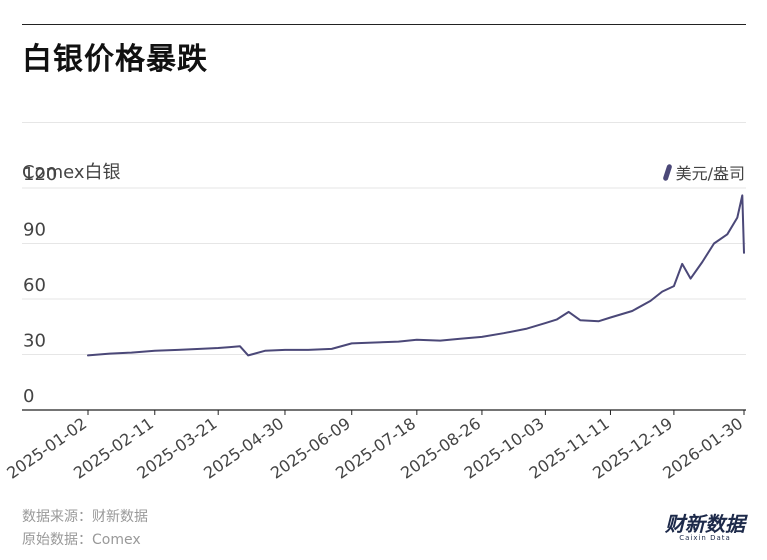 The height and width of the screenshot is (560, 767). Describe the element at coordinates (85, 517) in the screenshot. I see `data-source: 数据来源：财新数据` at that location.